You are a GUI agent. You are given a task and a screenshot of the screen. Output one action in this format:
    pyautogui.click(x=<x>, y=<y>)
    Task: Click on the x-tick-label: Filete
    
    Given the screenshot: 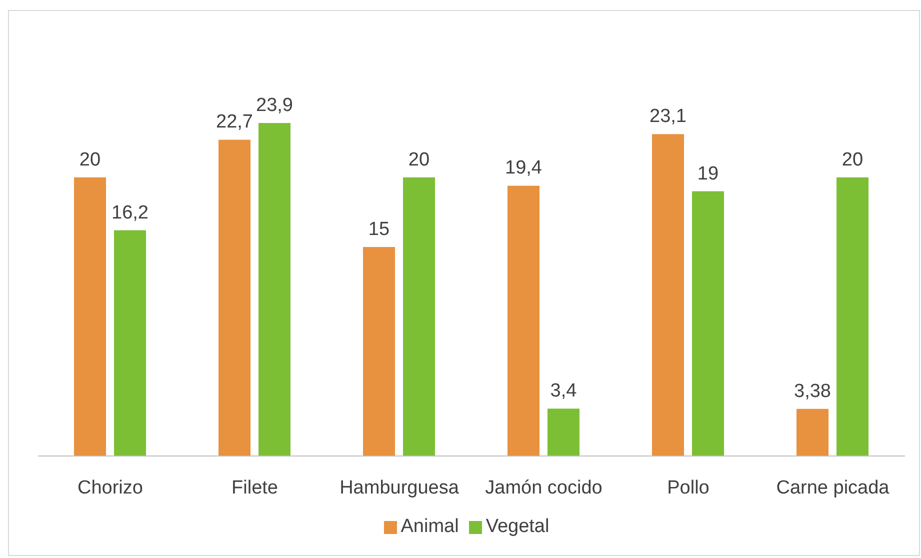 What is the action you would take?
    pyautogui.click(x=255, y=487)
    